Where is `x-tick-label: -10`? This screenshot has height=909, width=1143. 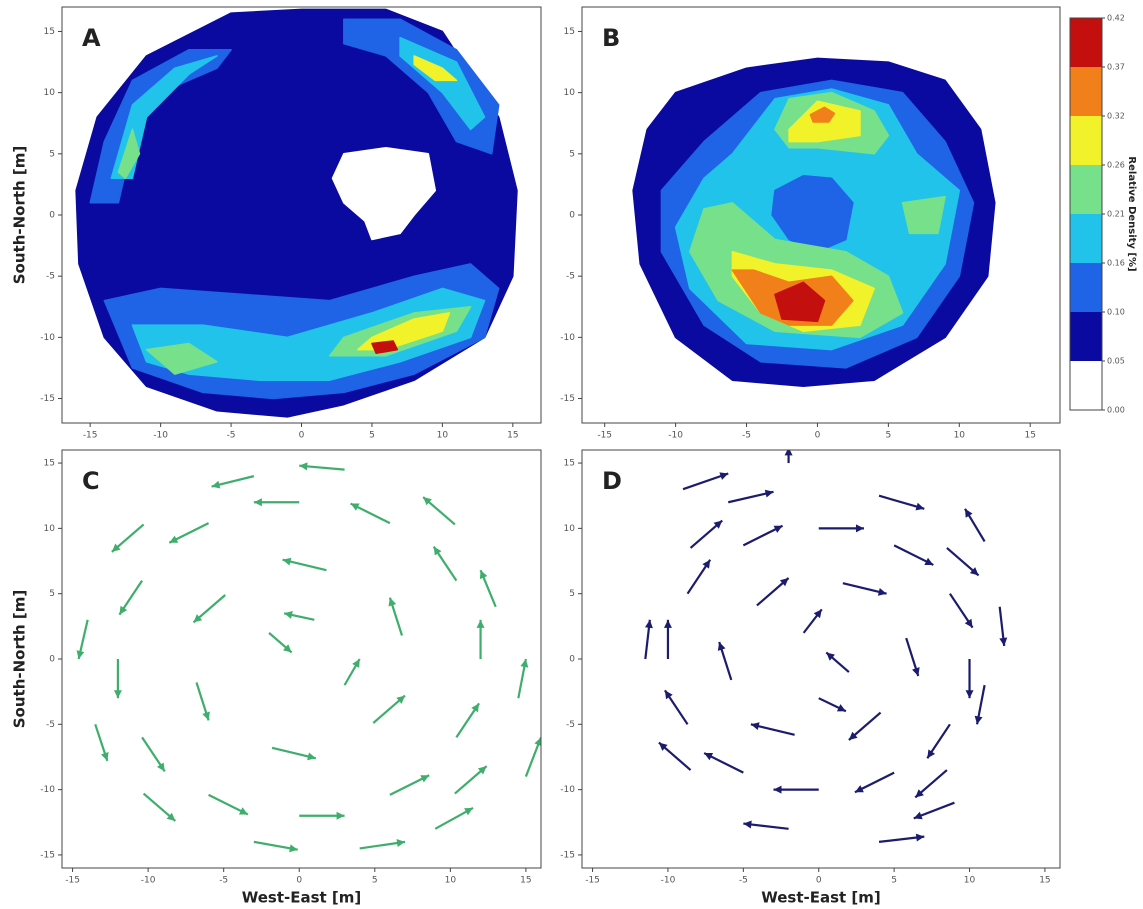
x-tick-label: -10 is located at coordinates (160, 436).